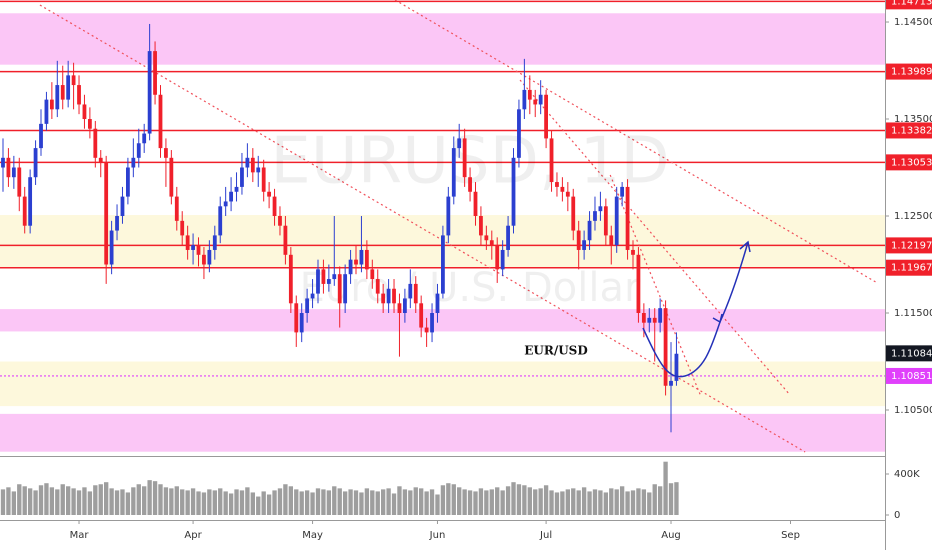 The width and height of the screenshot is (932, 550). I want to click on x-tick-label: May, so click(312, 535).